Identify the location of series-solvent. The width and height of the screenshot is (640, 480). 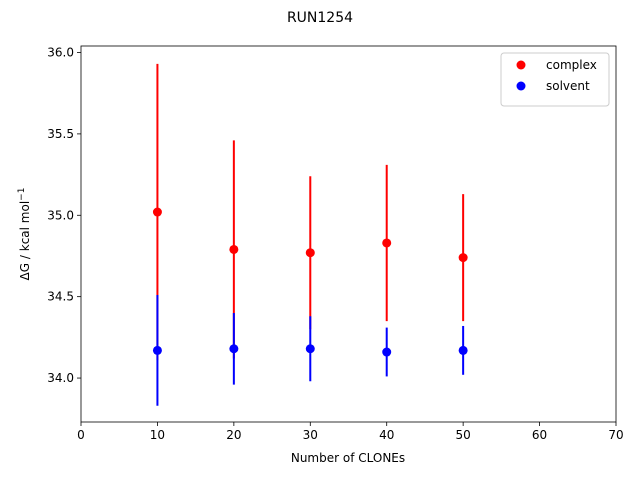
(310, 350).